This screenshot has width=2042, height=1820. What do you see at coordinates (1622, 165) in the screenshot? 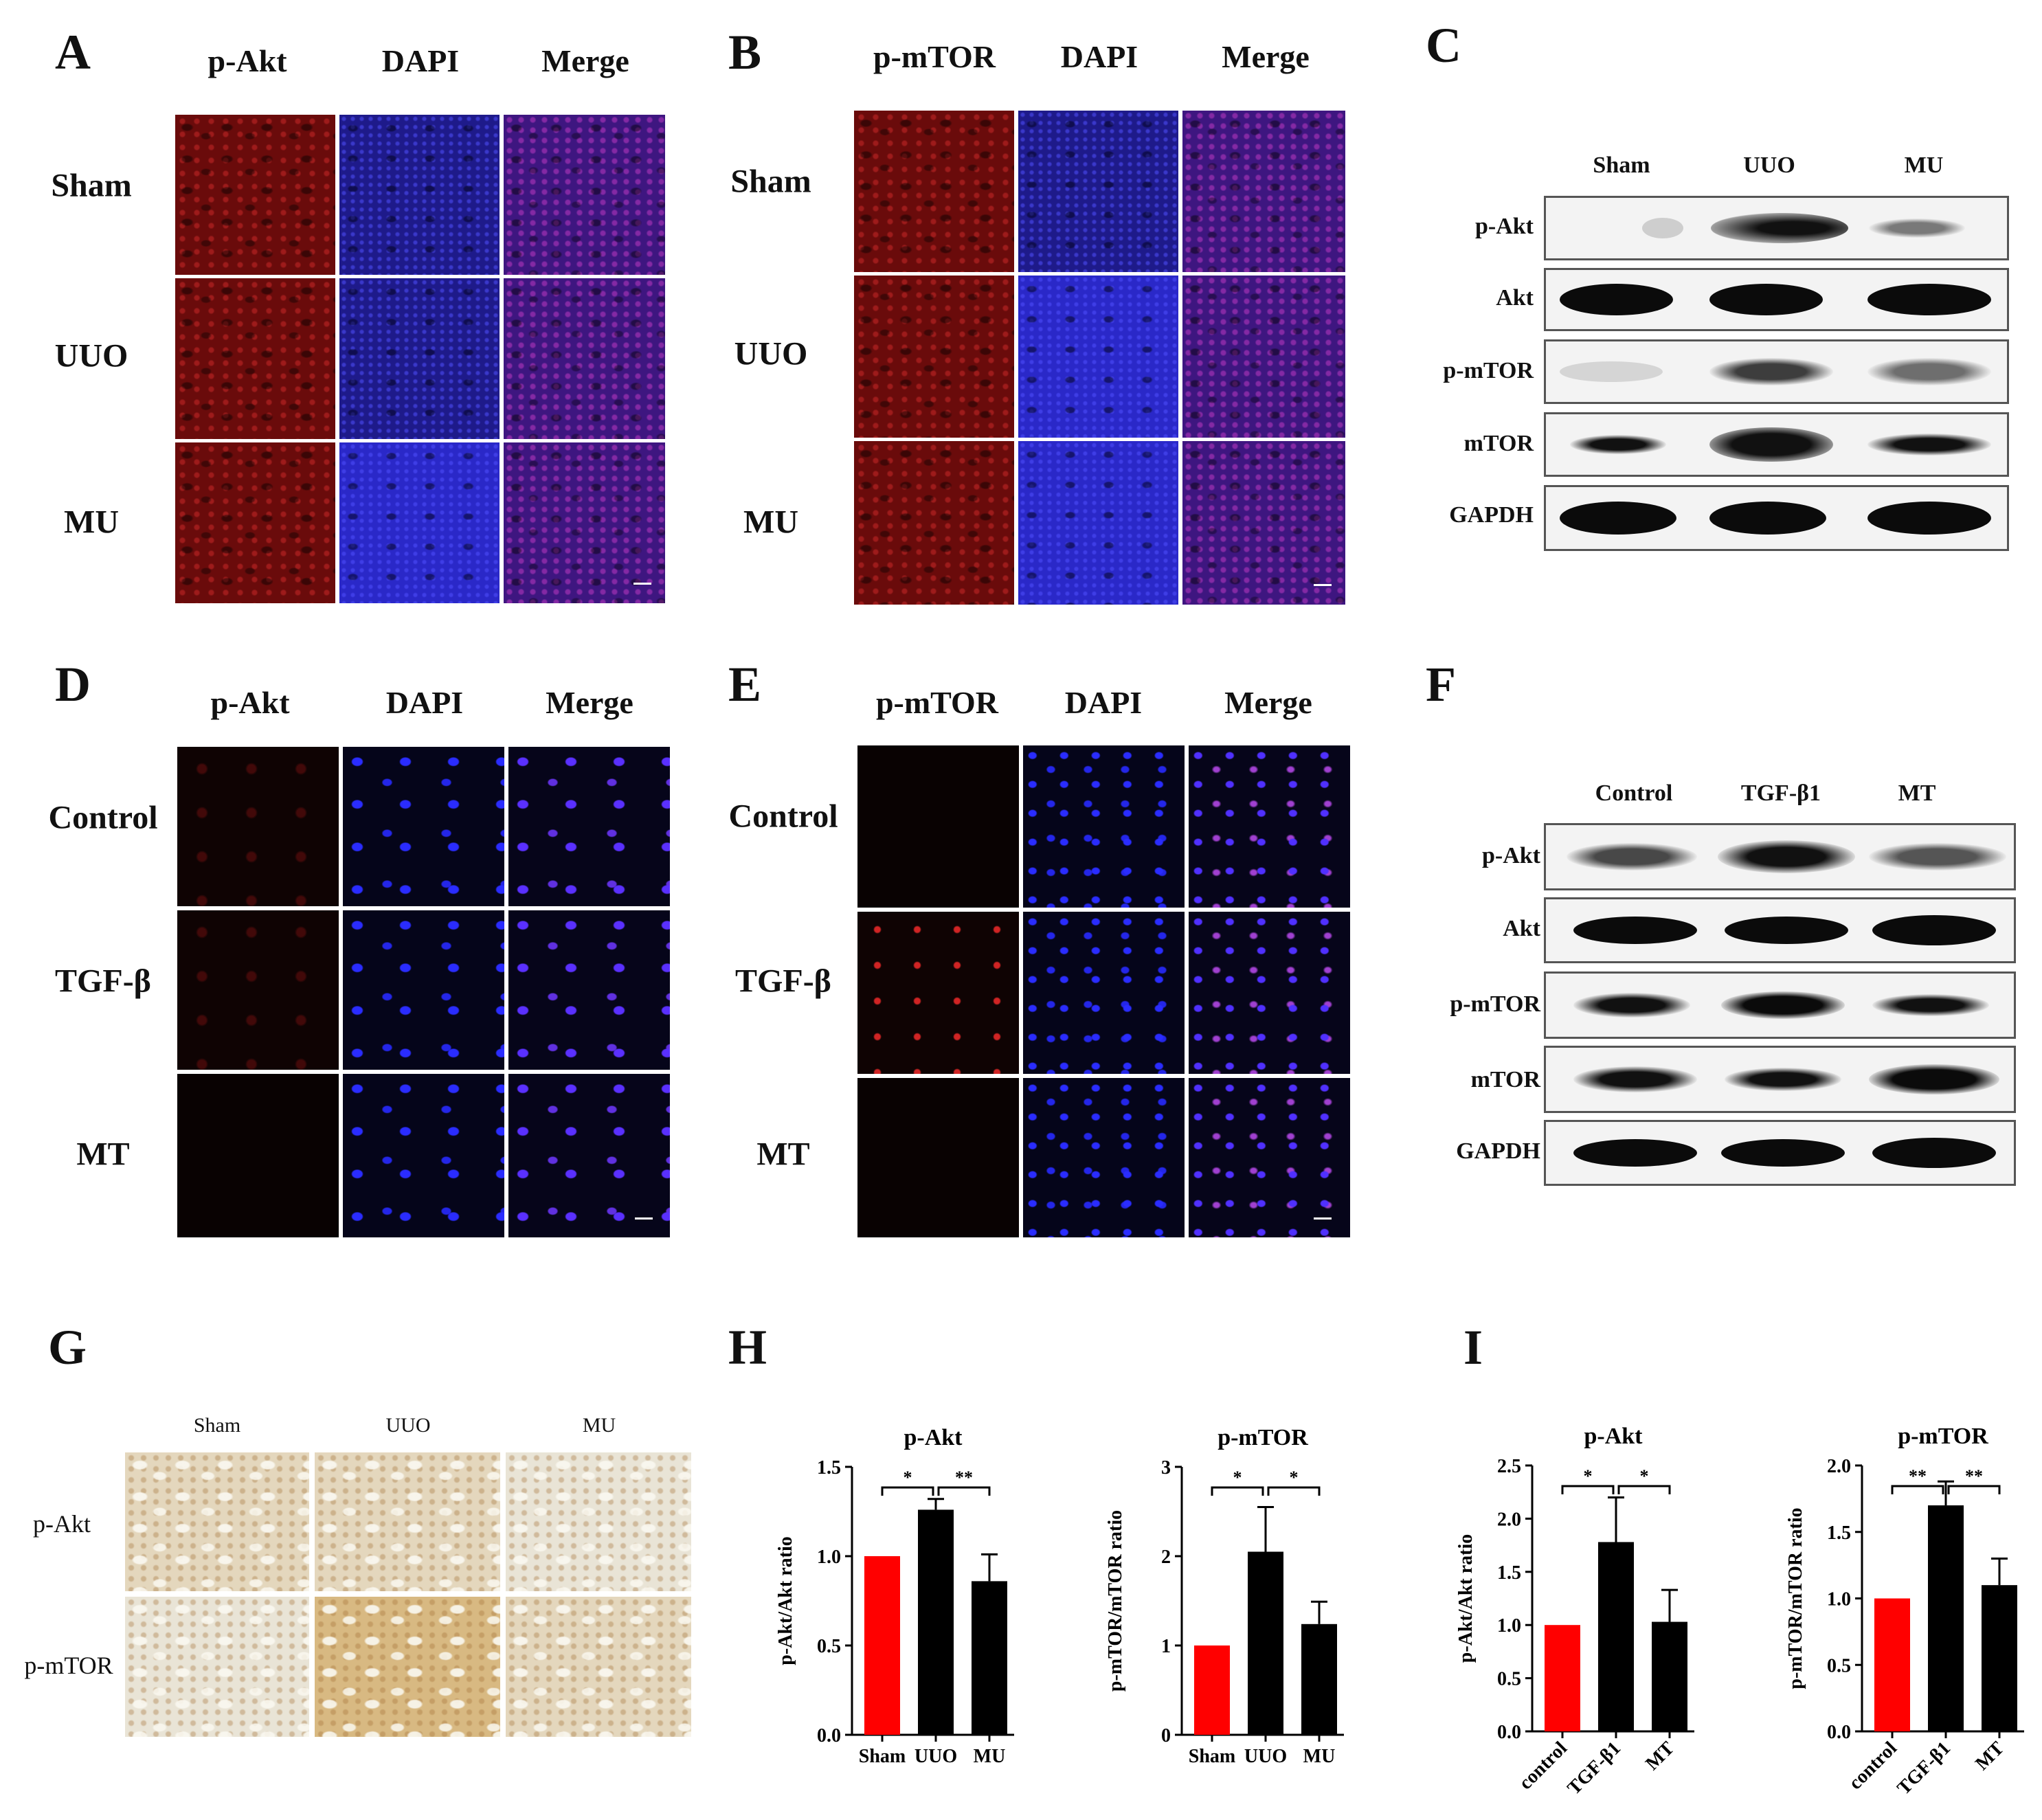
I see `lane-label: Sham` at bounding box center [1622, 165].